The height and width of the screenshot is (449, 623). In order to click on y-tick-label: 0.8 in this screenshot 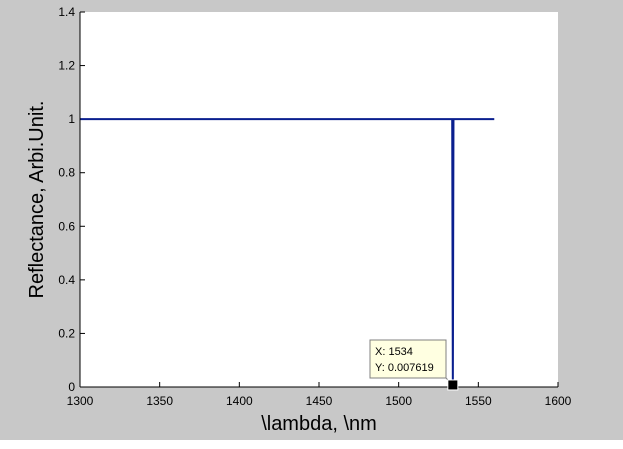, I will do `click(66, 173)`.